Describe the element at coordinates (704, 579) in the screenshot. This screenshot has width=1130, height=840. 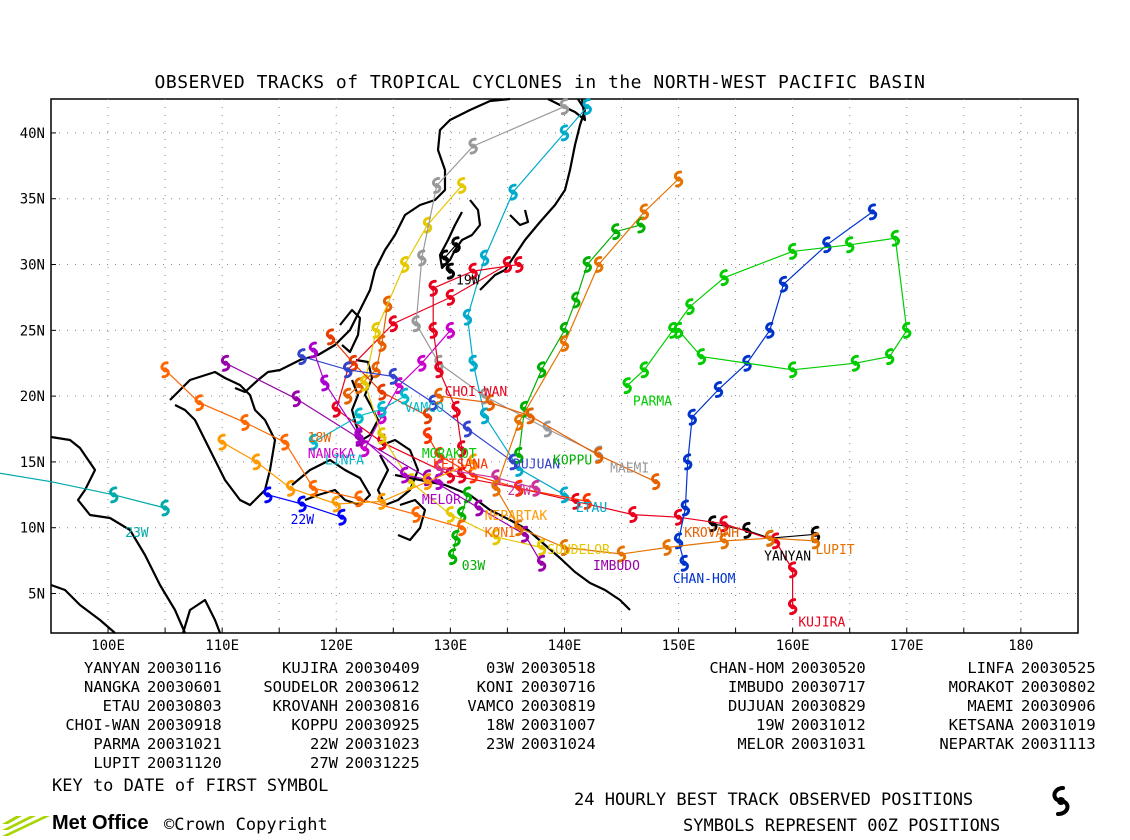
I see `track-label: CHAN-HOM` at that location.